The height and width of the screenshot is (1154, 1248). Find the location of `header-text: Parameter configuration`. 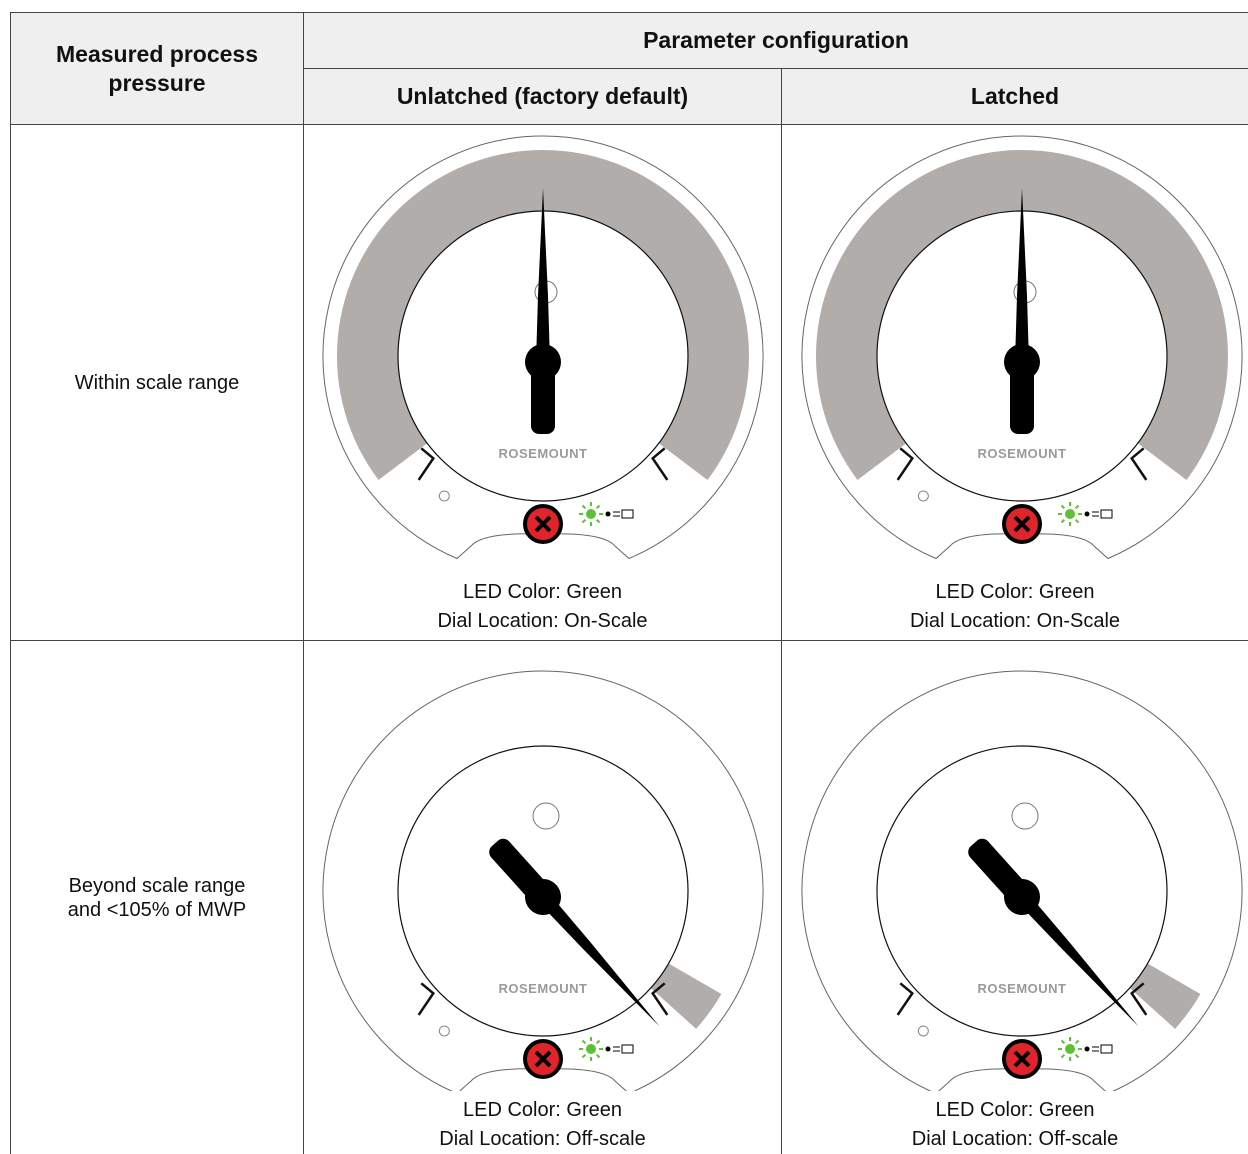

header-text: Parameter configuration is located at coordinates (776, 40).